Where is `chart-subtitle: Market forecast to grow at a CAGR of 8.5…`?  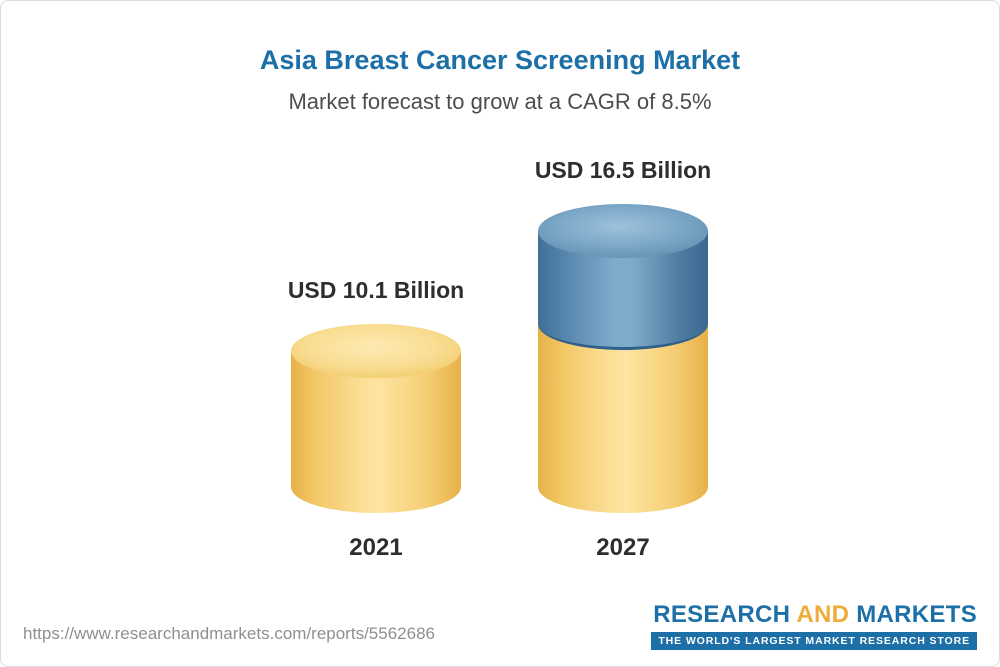
chart-subtitle: Market forecast to grow at a CAGR of 8.5… is located at coordinates (500, 101).